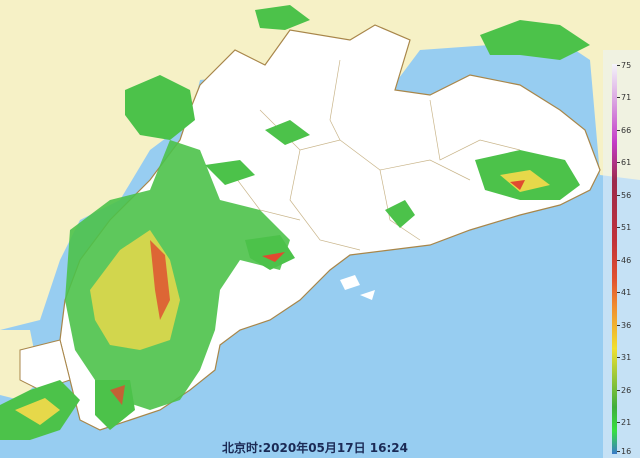 Image resolution: width=640 pixels, height=458 pixels. I want to click on legend-tick: 41, so click(624, 293).